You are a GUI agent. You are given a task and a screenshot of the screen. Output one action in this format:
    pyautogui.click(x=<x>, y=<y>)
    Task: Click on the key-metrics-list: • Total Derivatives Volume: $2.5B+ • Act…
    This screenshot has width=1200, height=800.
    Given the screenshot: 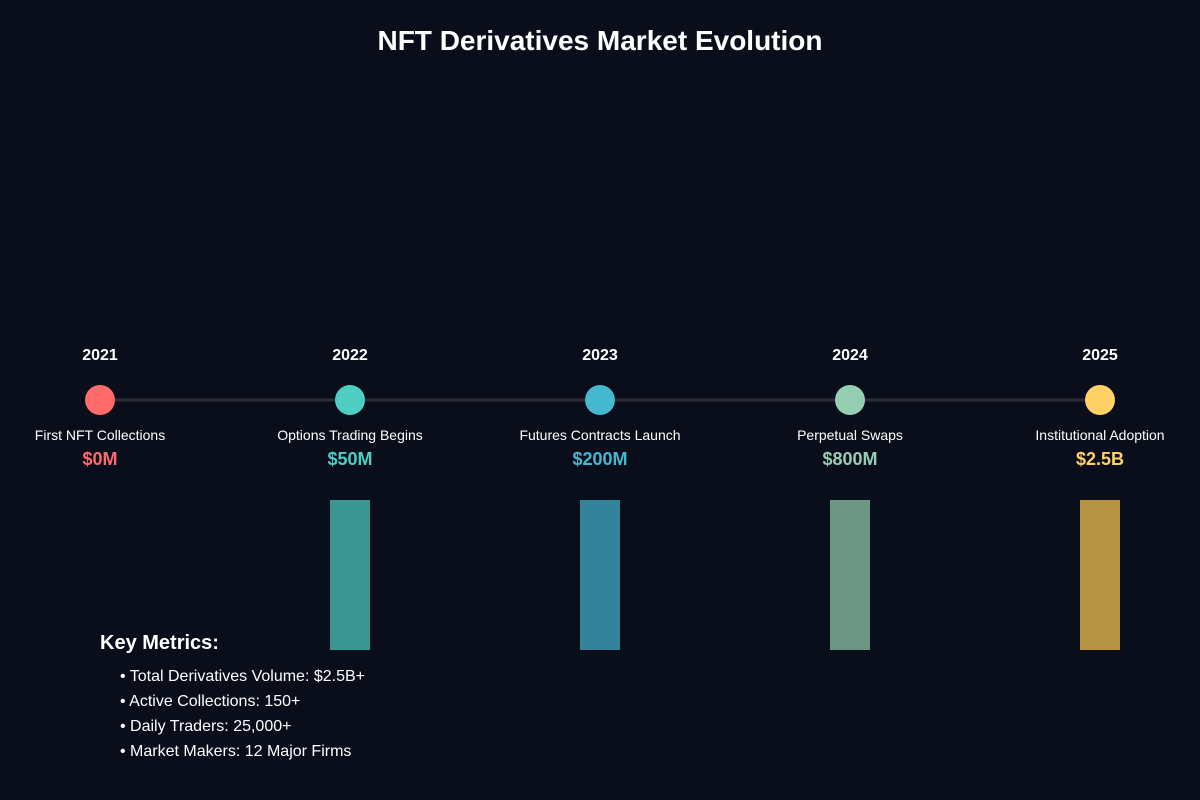 What is the action you would take?
    pyautogui.click(x=350, y=714)
    